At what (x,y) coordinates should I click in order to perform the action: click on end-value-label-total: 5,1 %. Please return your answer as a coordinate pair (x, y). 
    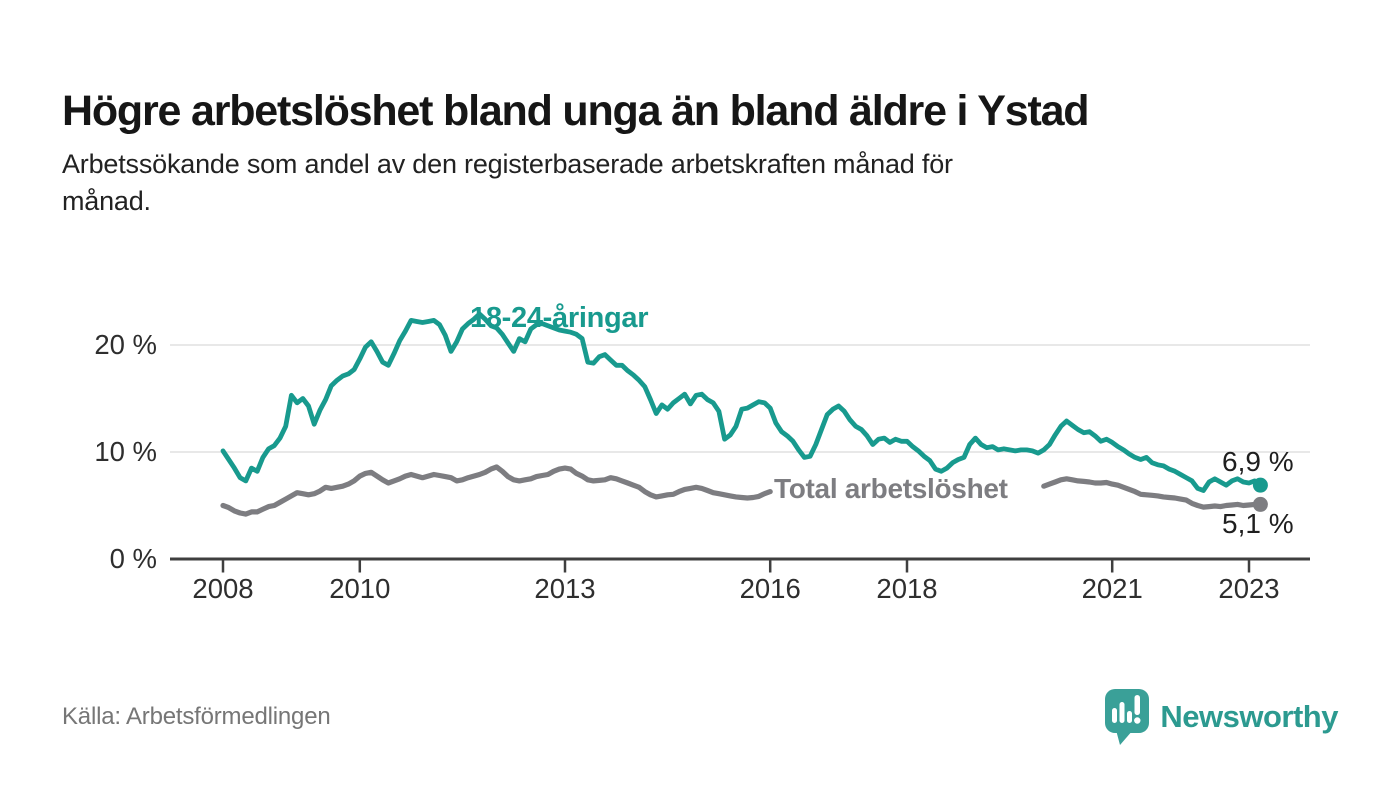
    Looking at the image, I should click on (1258, 523).